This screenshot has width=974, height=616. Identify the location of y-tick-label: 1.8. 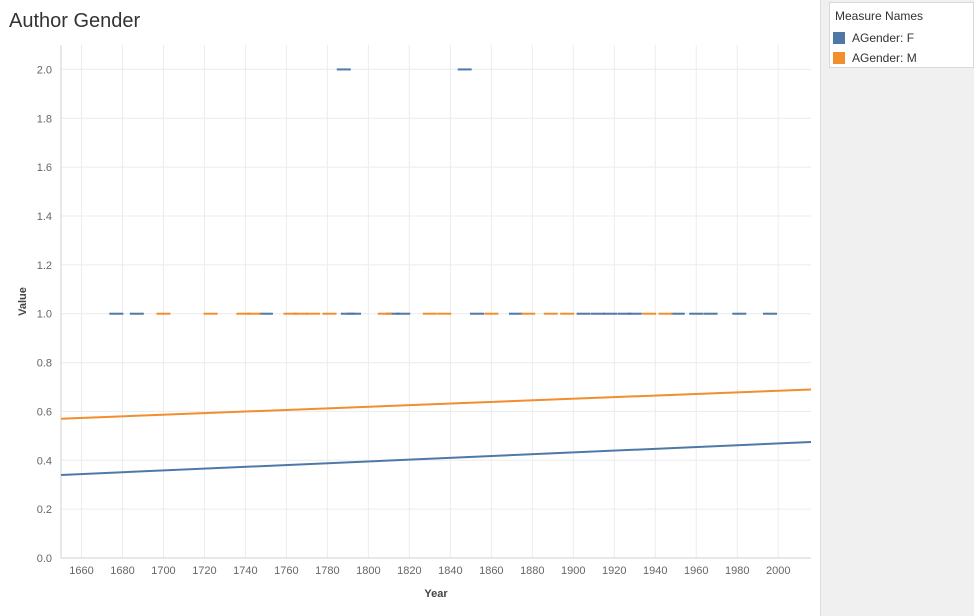
(44, 119).